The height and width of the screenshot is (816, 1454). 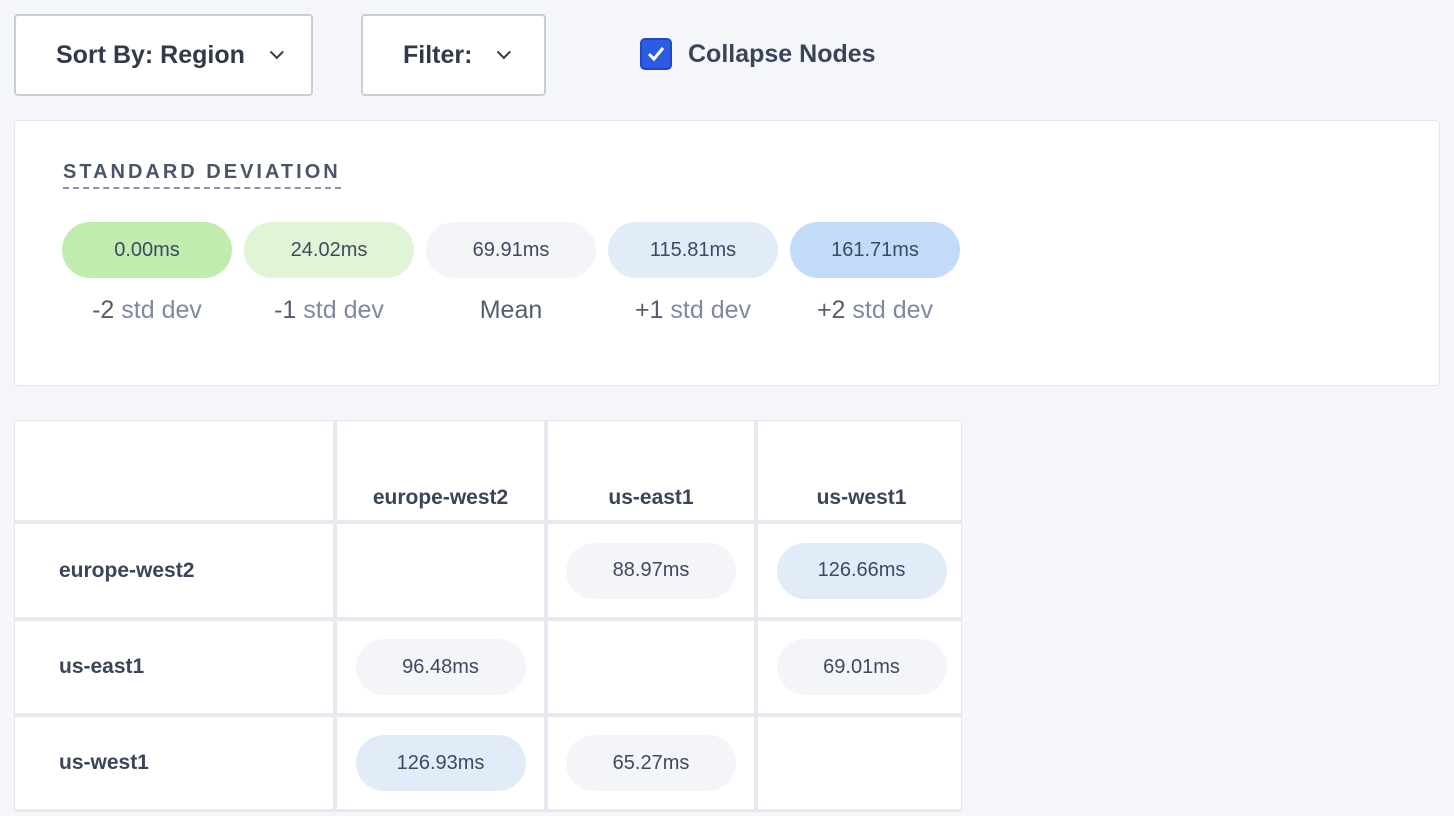 I want to click on filter-dropdown: Filter:, so click(x=453, y=55).